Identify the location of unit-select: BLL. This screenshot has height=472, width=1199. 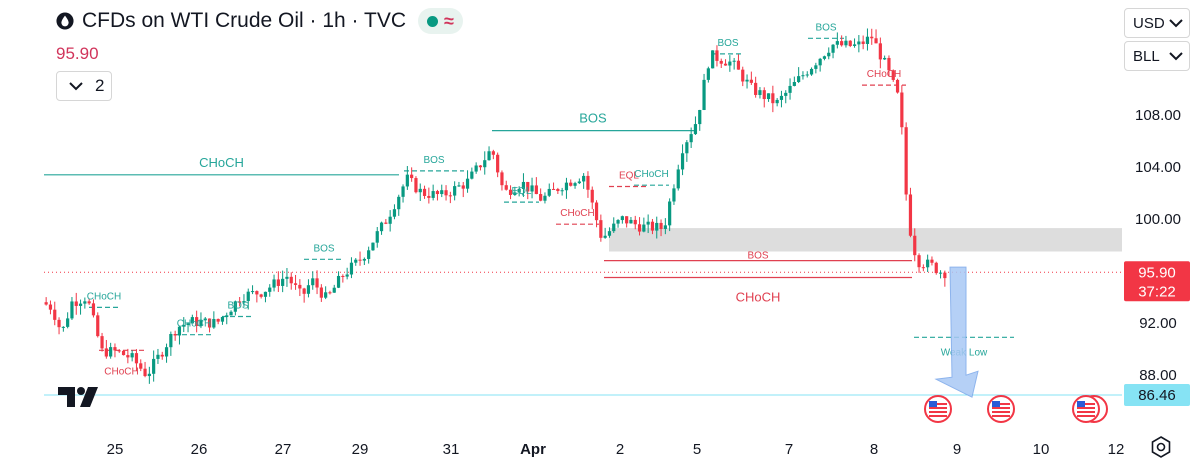
(1157, 56).